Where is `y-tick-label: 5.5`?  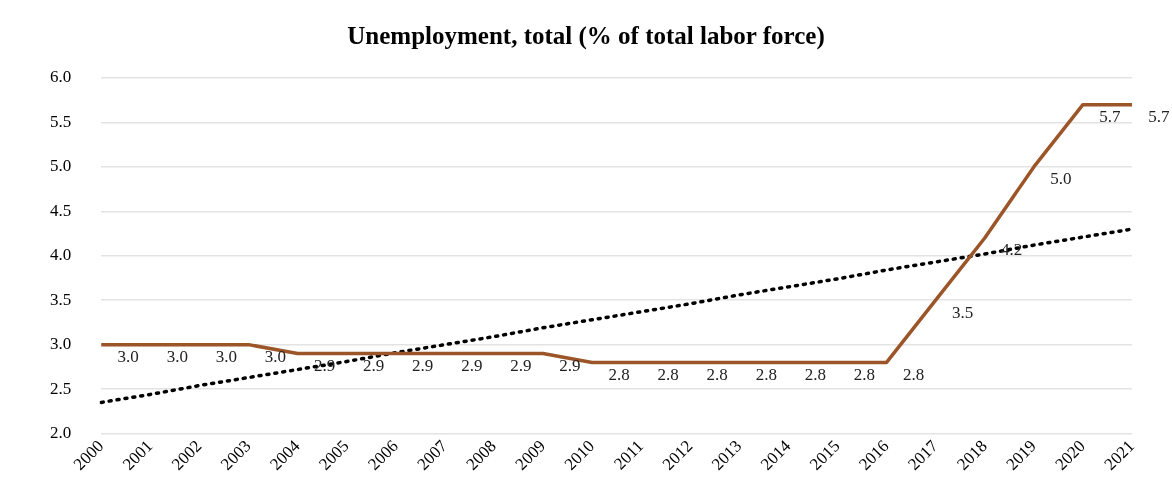 y-tick-label: 5.5 is located at coordinates (61, 121).